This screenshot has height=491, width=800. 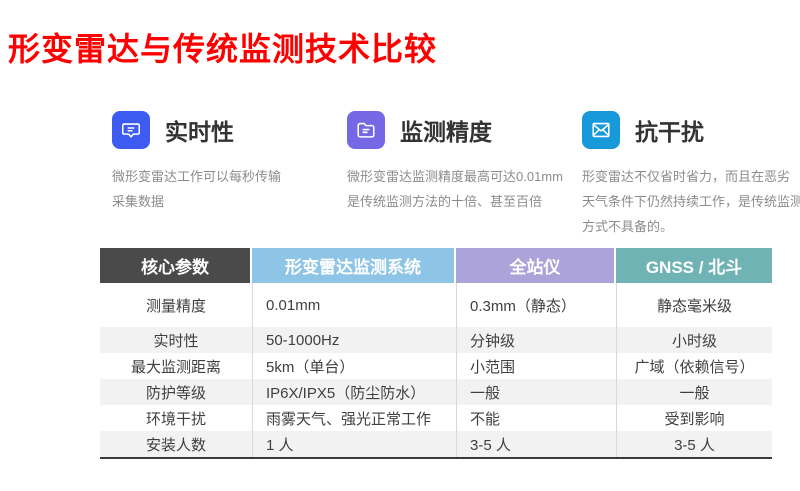 I want to click on feature-antijam-header: 抗干扰, so click(x=691, y=130).